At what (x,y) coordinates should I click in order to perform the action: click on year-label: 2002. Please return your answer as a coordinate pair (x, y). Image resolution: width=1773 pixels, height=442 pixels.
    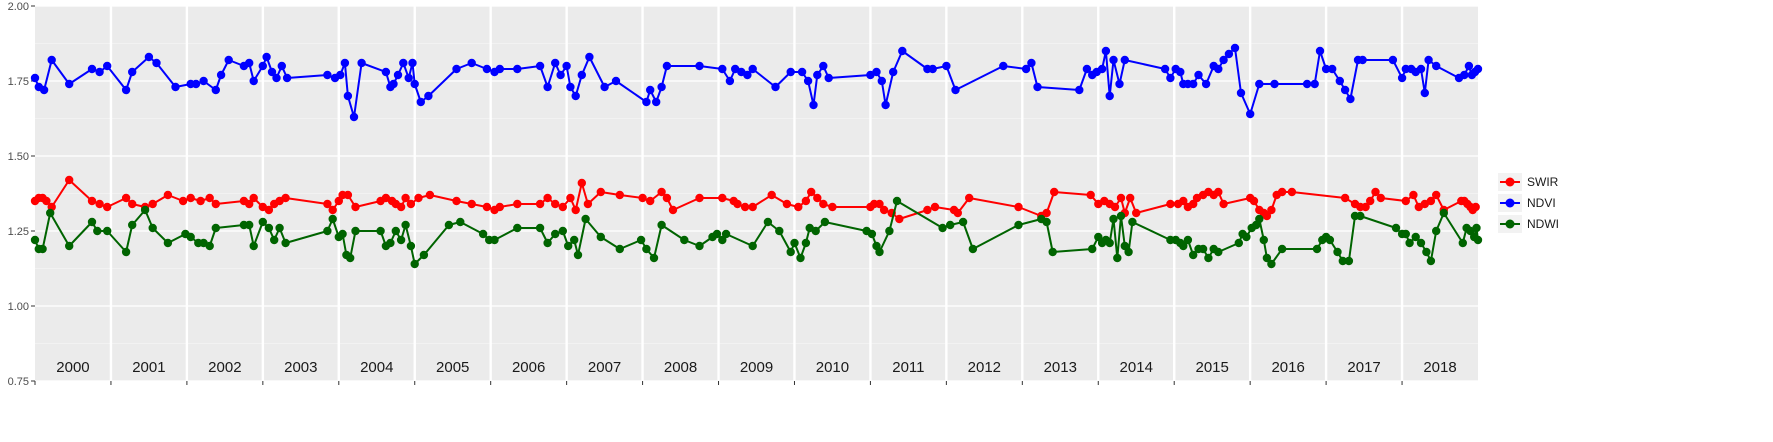
    Looking at the image, I should click on (224, 367).